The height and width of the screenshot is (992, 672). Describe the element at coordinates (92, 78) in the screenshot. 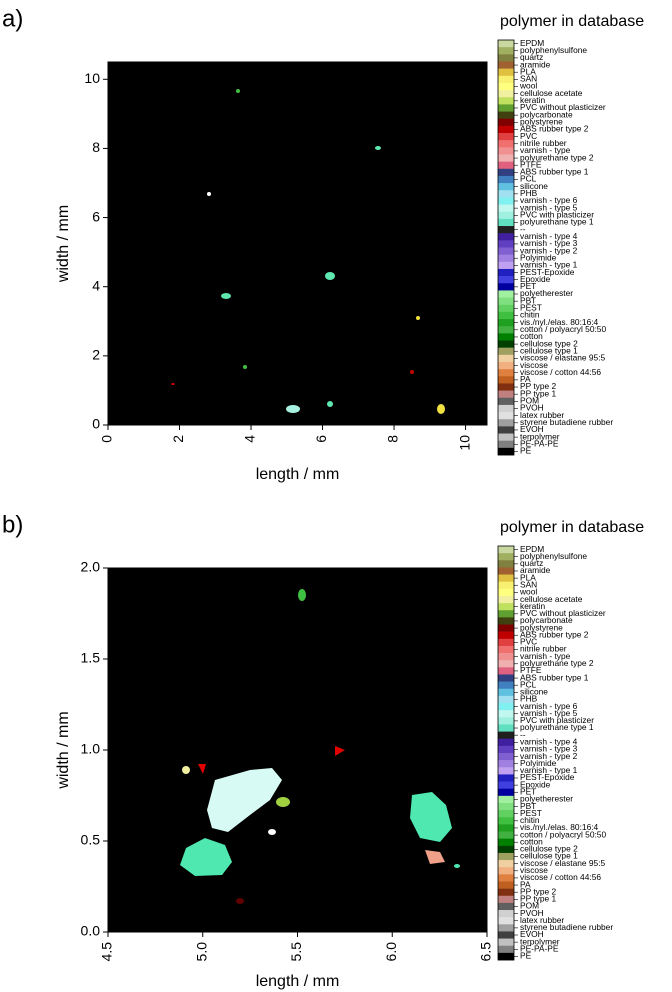

I see `y-tick-label: 10` at that location.